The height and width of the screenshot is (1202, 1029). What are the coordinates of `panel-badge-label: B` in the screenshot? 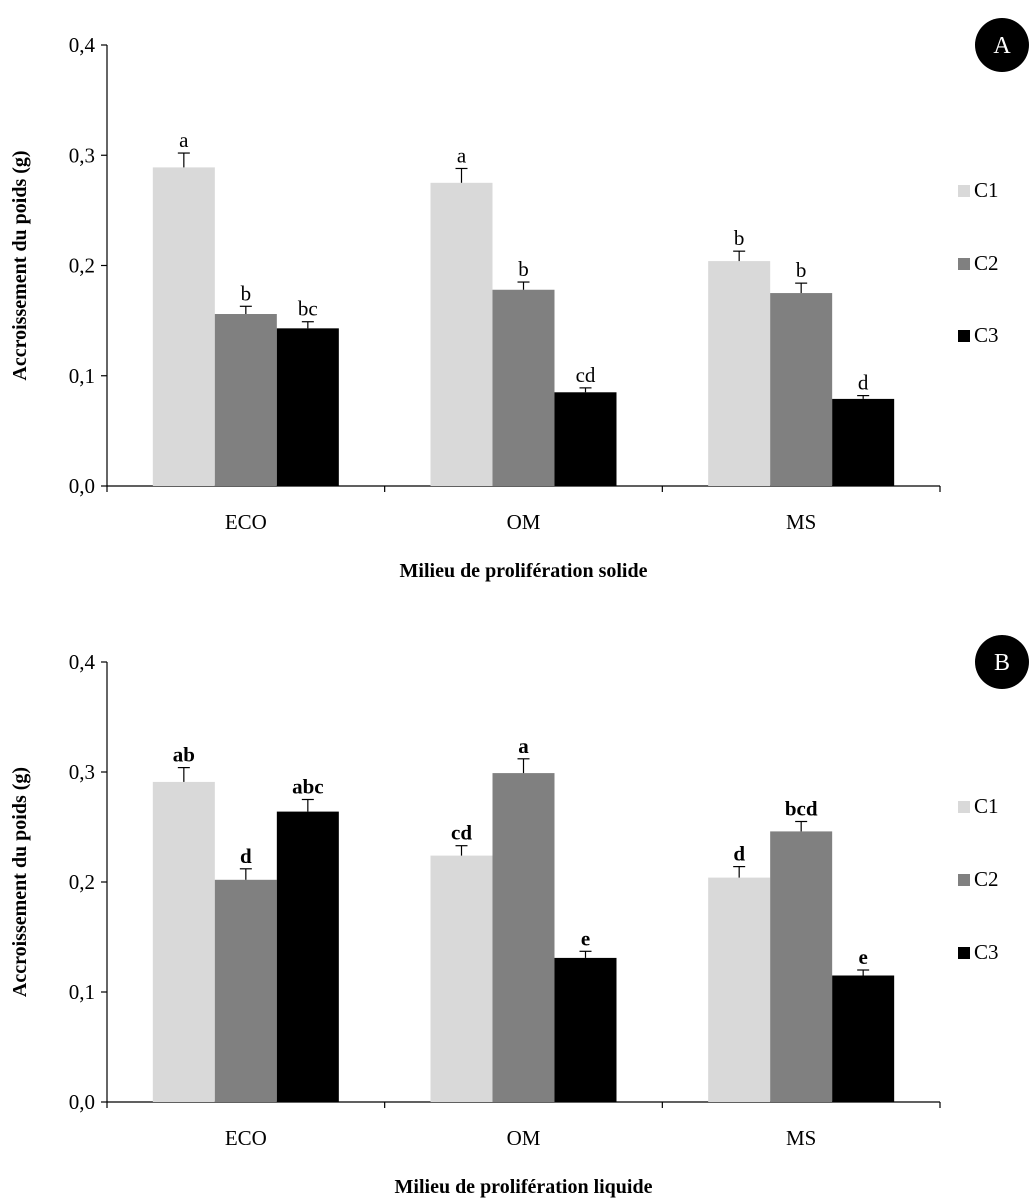 It's located at (1002, 663).